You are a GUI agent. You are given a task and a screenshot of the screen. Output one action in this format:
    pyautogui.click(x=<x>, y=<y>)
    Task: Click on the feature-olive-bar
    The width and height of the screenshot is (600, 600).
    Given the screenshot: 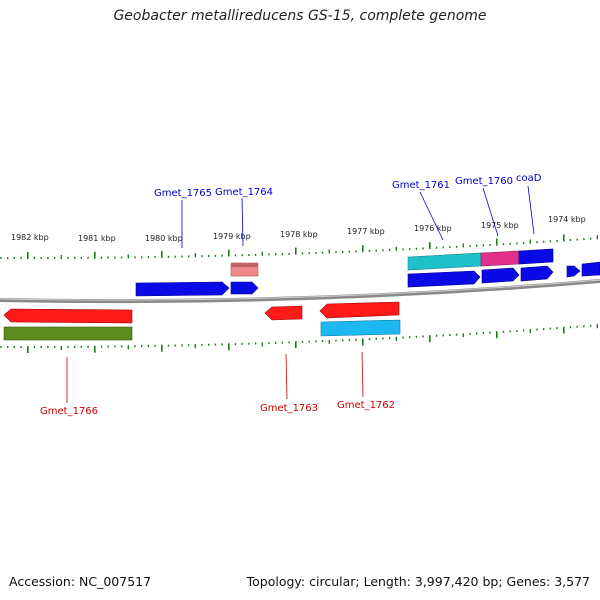 What is the action you would take?
    pyautogui.click(x=68, y=333)
    